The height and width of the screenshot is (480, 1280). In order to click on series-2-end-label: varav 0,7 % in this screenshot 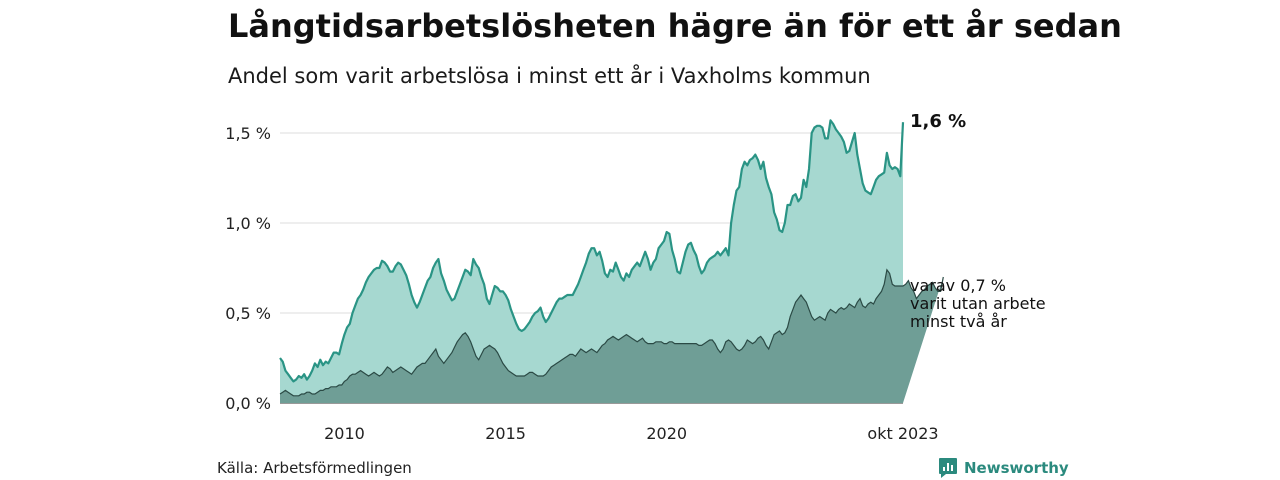, I will do `click(958, 285)`.